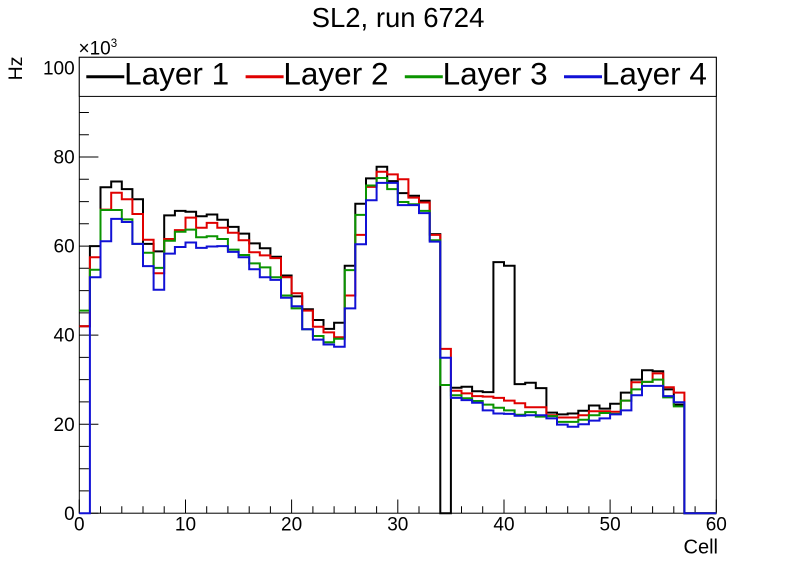 The height and width of the screenshot is (577, 796). What do you see at coordinates (495, 73) in the screenshot?
I see `svg-text: Layer 3` at bounding box center [495, 73].